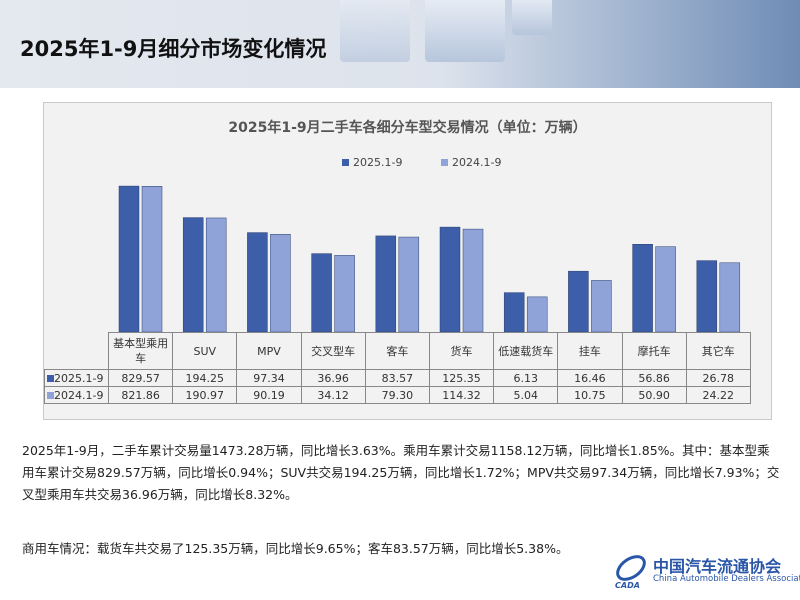  I want to click on data-label: 90.19, so click(269, 395).